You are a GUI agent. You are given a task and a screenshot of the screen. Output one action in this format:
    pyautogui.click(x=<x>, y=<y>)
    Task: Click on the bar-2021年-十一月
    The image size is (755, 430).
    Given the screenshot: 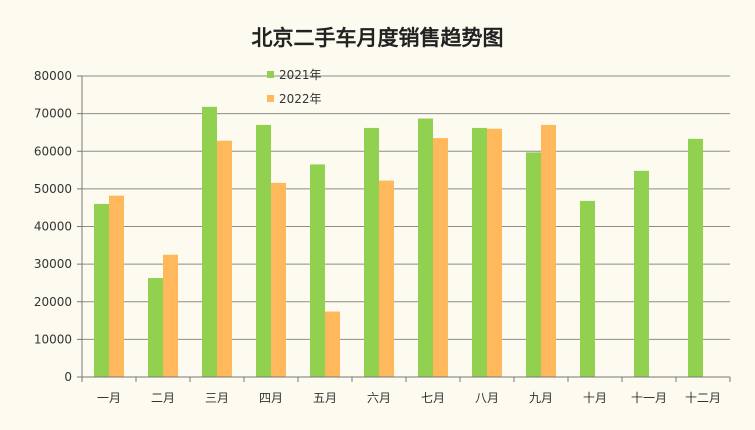 What is the action you would take?
    pyautogui.click(x=641, y=273)
    